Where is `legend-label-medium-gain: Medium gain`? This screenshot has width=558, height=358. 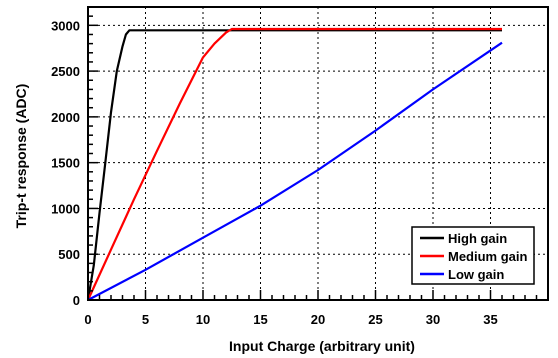 legend-label-medium-gain: Medium gain is located at coordinates (488, 256).